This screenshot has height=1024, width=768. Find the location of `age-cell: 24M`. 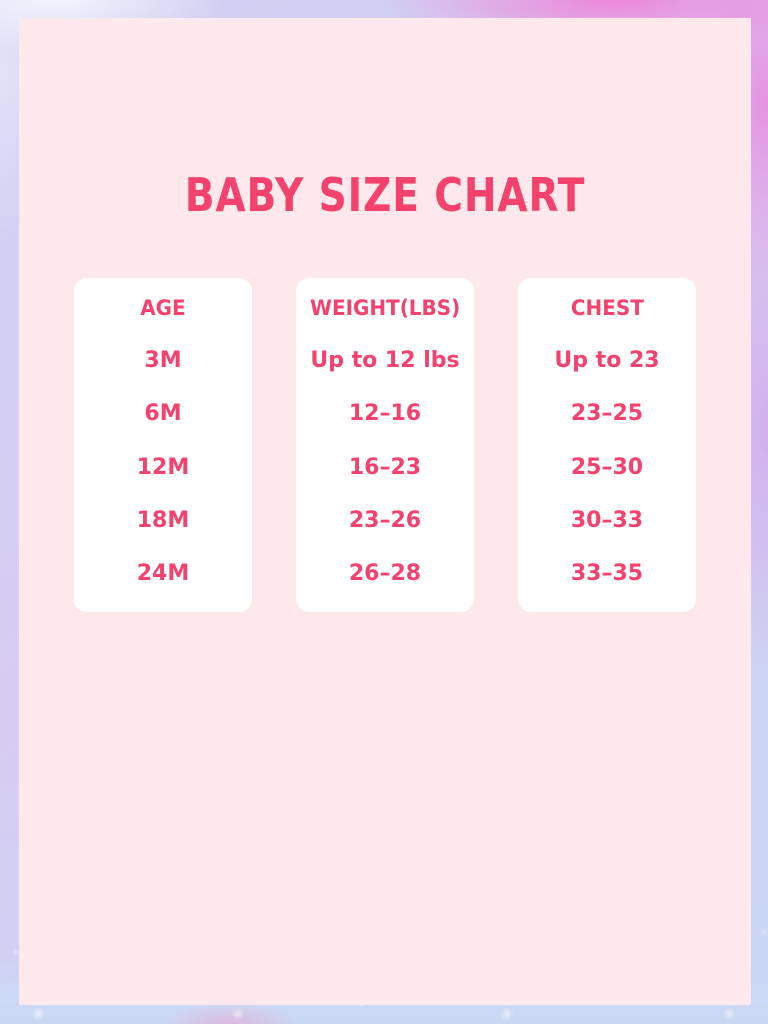

age-cell: 24M is located at coordinates (163, 573).